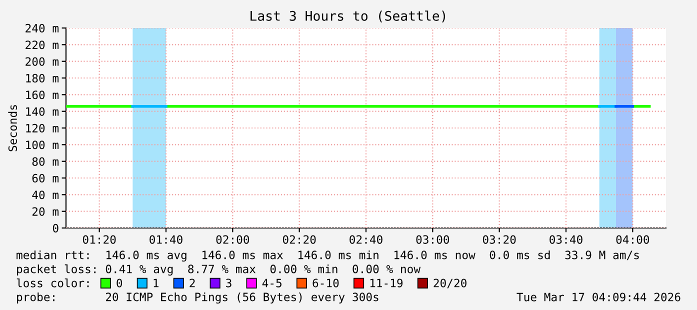 This screenshot has height=310, width=697. I want to click on text: packet loss: 0.41 % avg 8.77 % max 0.00 % min 0.00 % now, so click(219, 270).